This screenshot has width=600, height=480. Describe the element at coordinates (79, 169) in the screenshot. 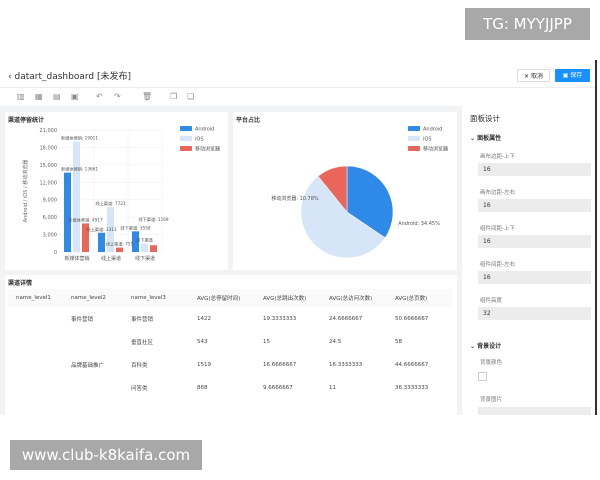

I see `data-label: 新媒体营销: 13661` at that location.